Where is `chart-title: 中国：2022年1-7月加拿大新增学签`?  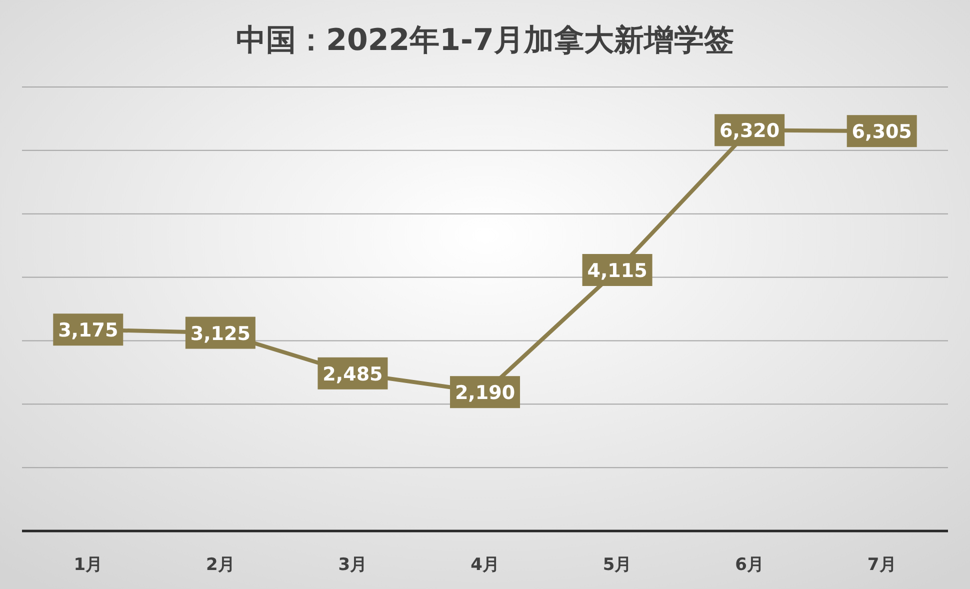
chart-title: 中国：2022年1-7月加拿大新增学签 is located at coordinates (485, 40).